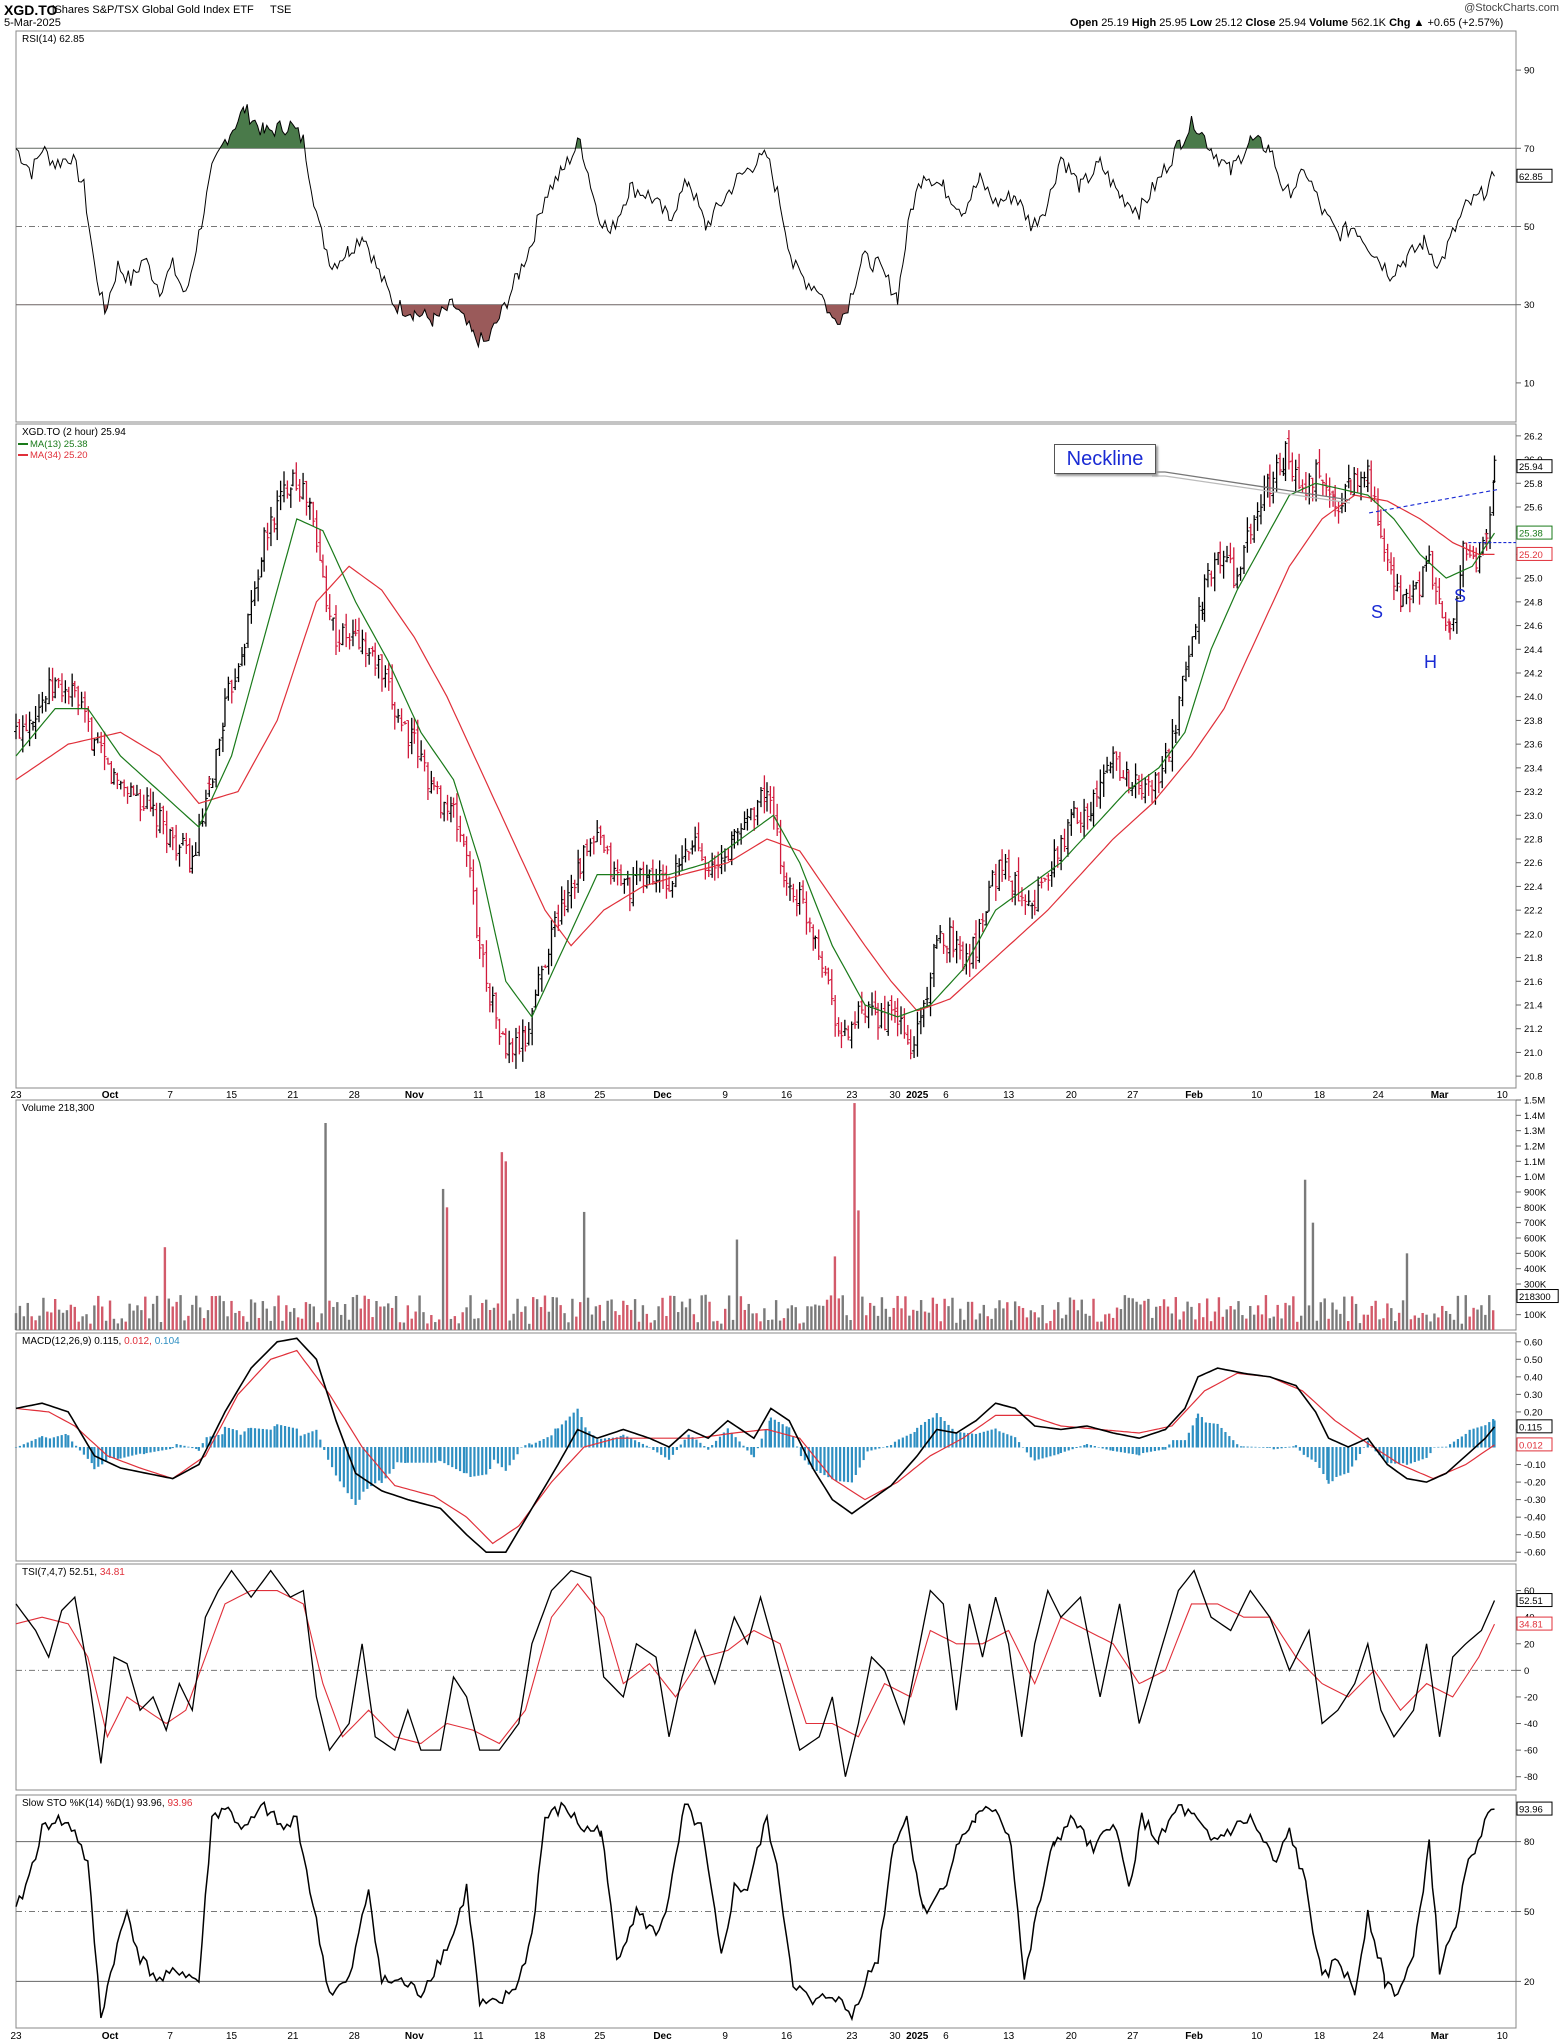 Image resolution: width=1565 pixels, height=2043 pixels. I want to click on price-x-tick-label: 18, so click(1320, 1095).